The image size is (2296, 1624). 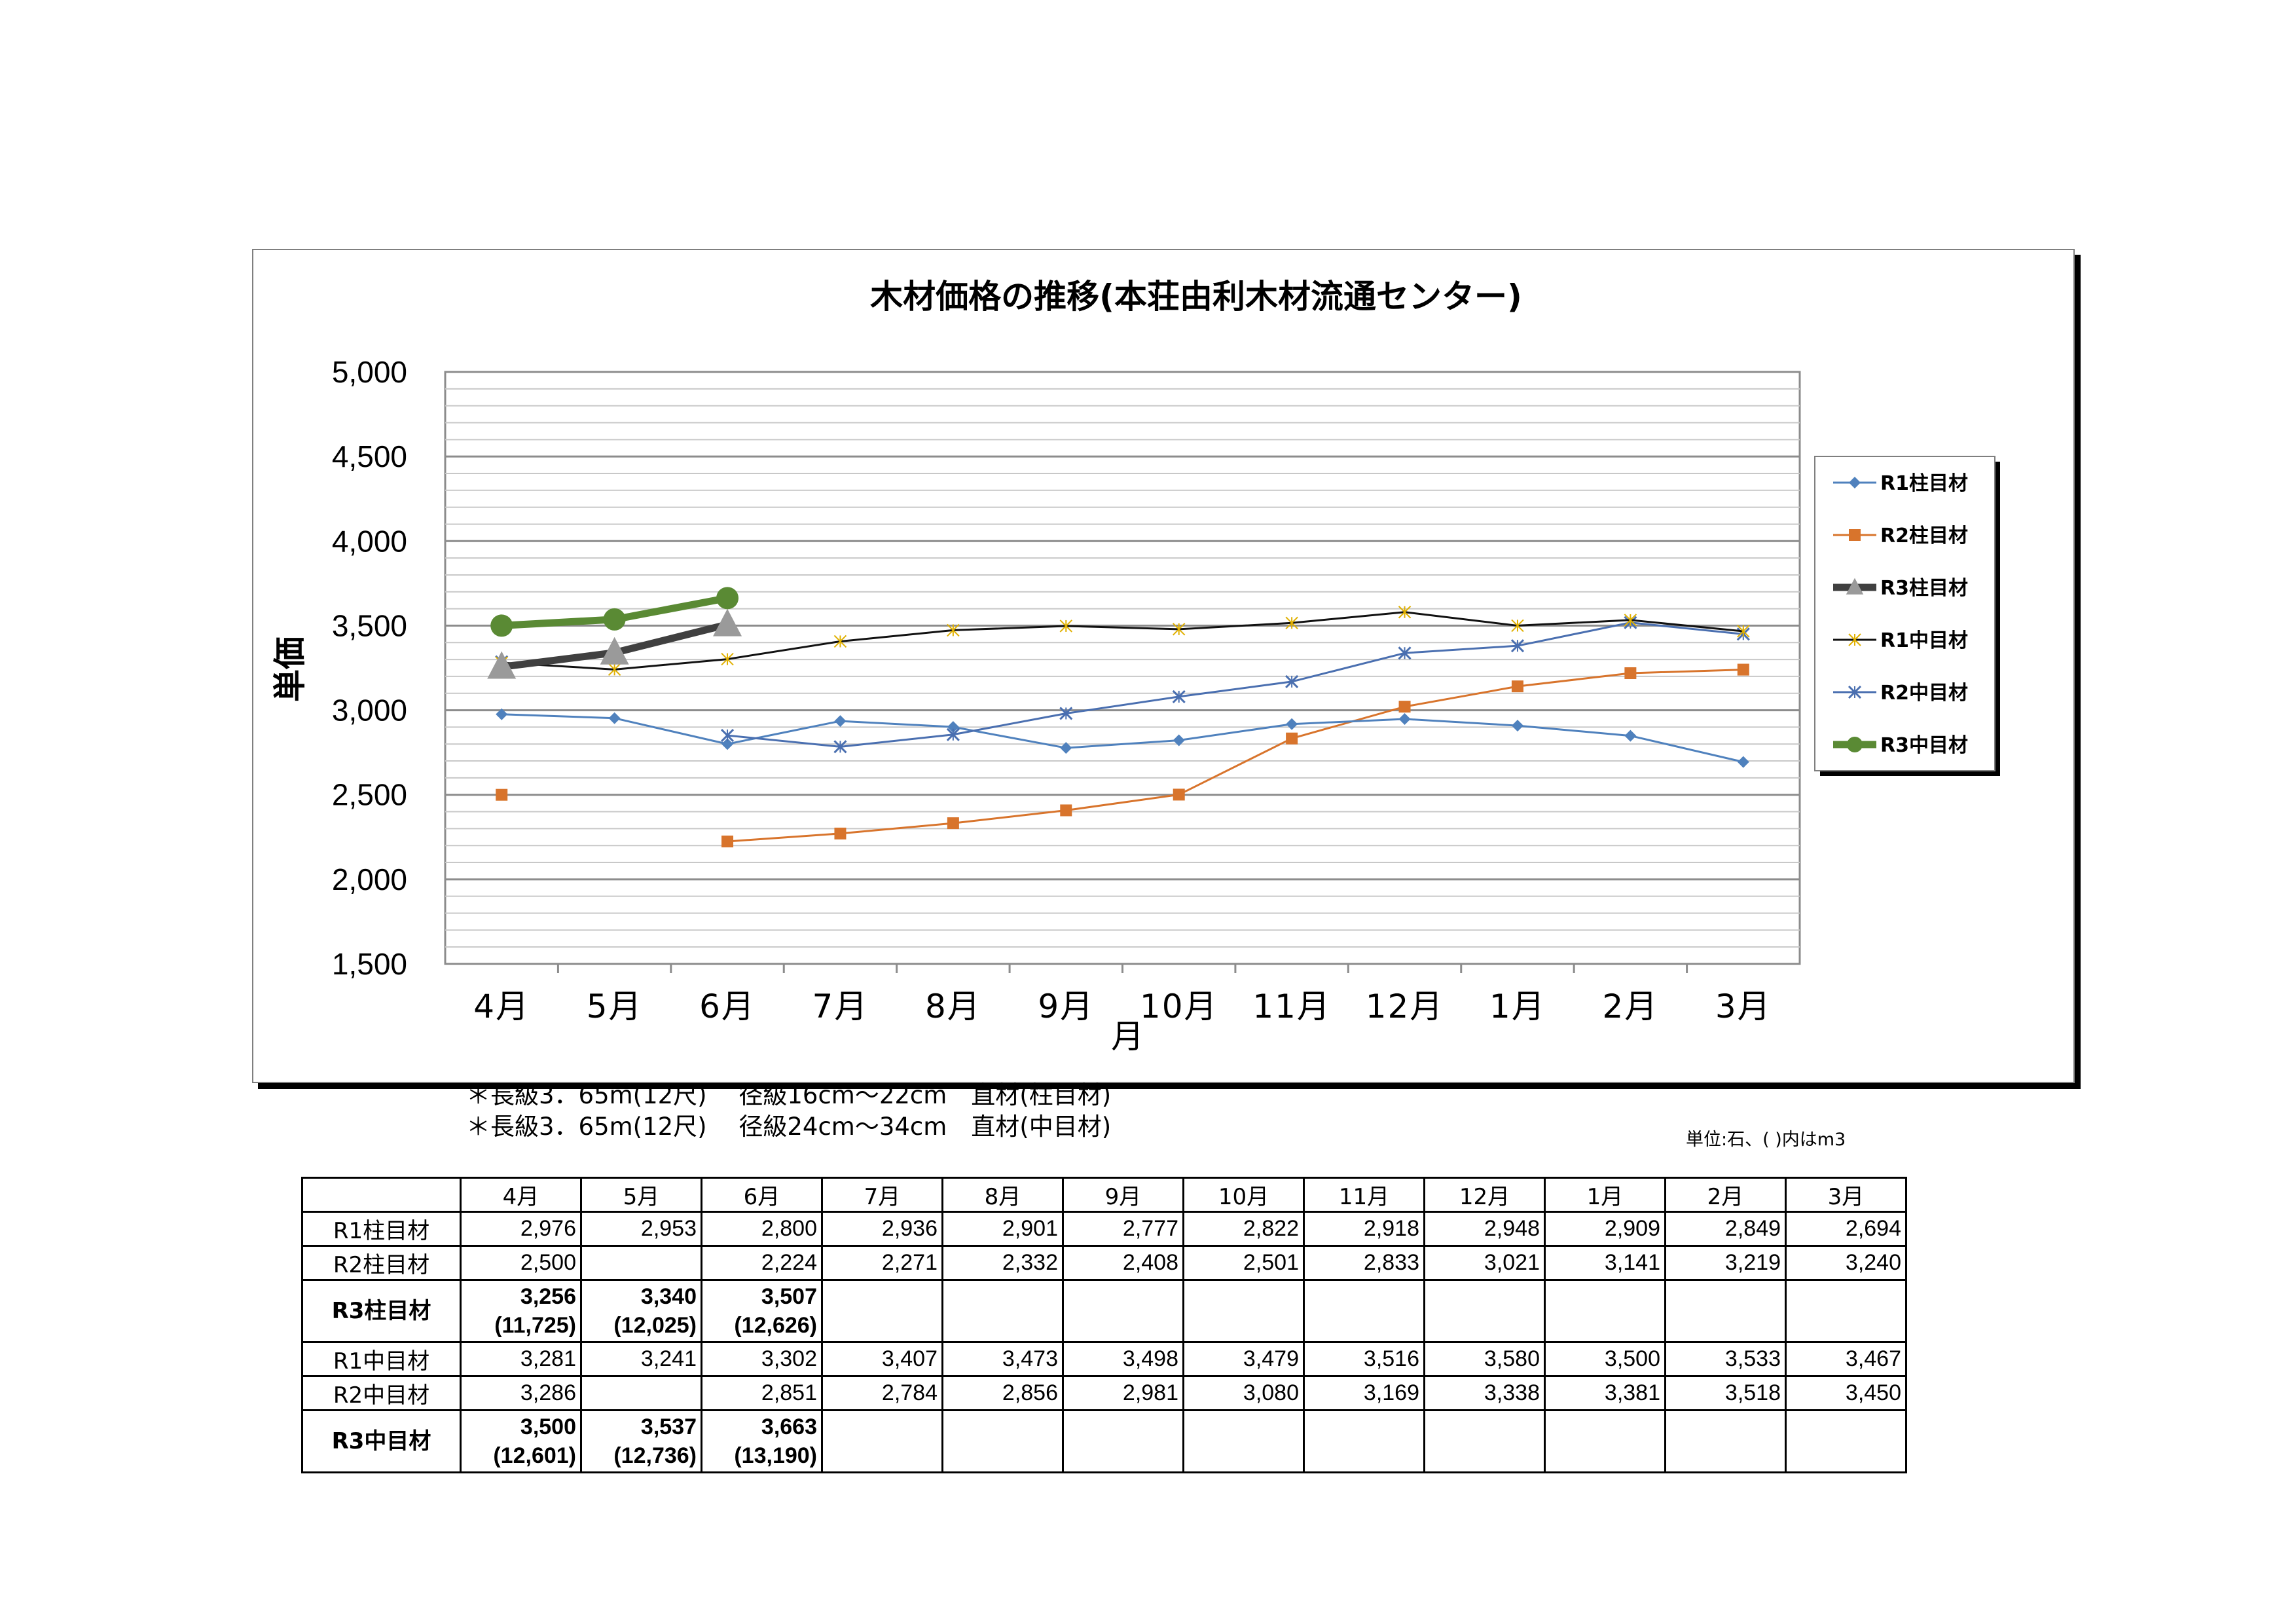 What do you see at coordinates (1123, 1263) in the screenshot?
I see `table-cell: 2,408` at bounding box center [1123, 1263].